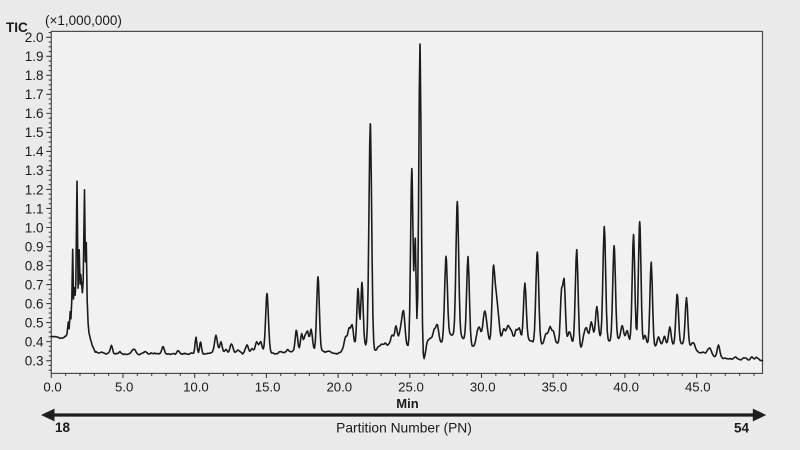  What do you see at coordinates (17, 27) in the screenshot?
I see `svg-text: TIC` at bounding box center [17, 27].